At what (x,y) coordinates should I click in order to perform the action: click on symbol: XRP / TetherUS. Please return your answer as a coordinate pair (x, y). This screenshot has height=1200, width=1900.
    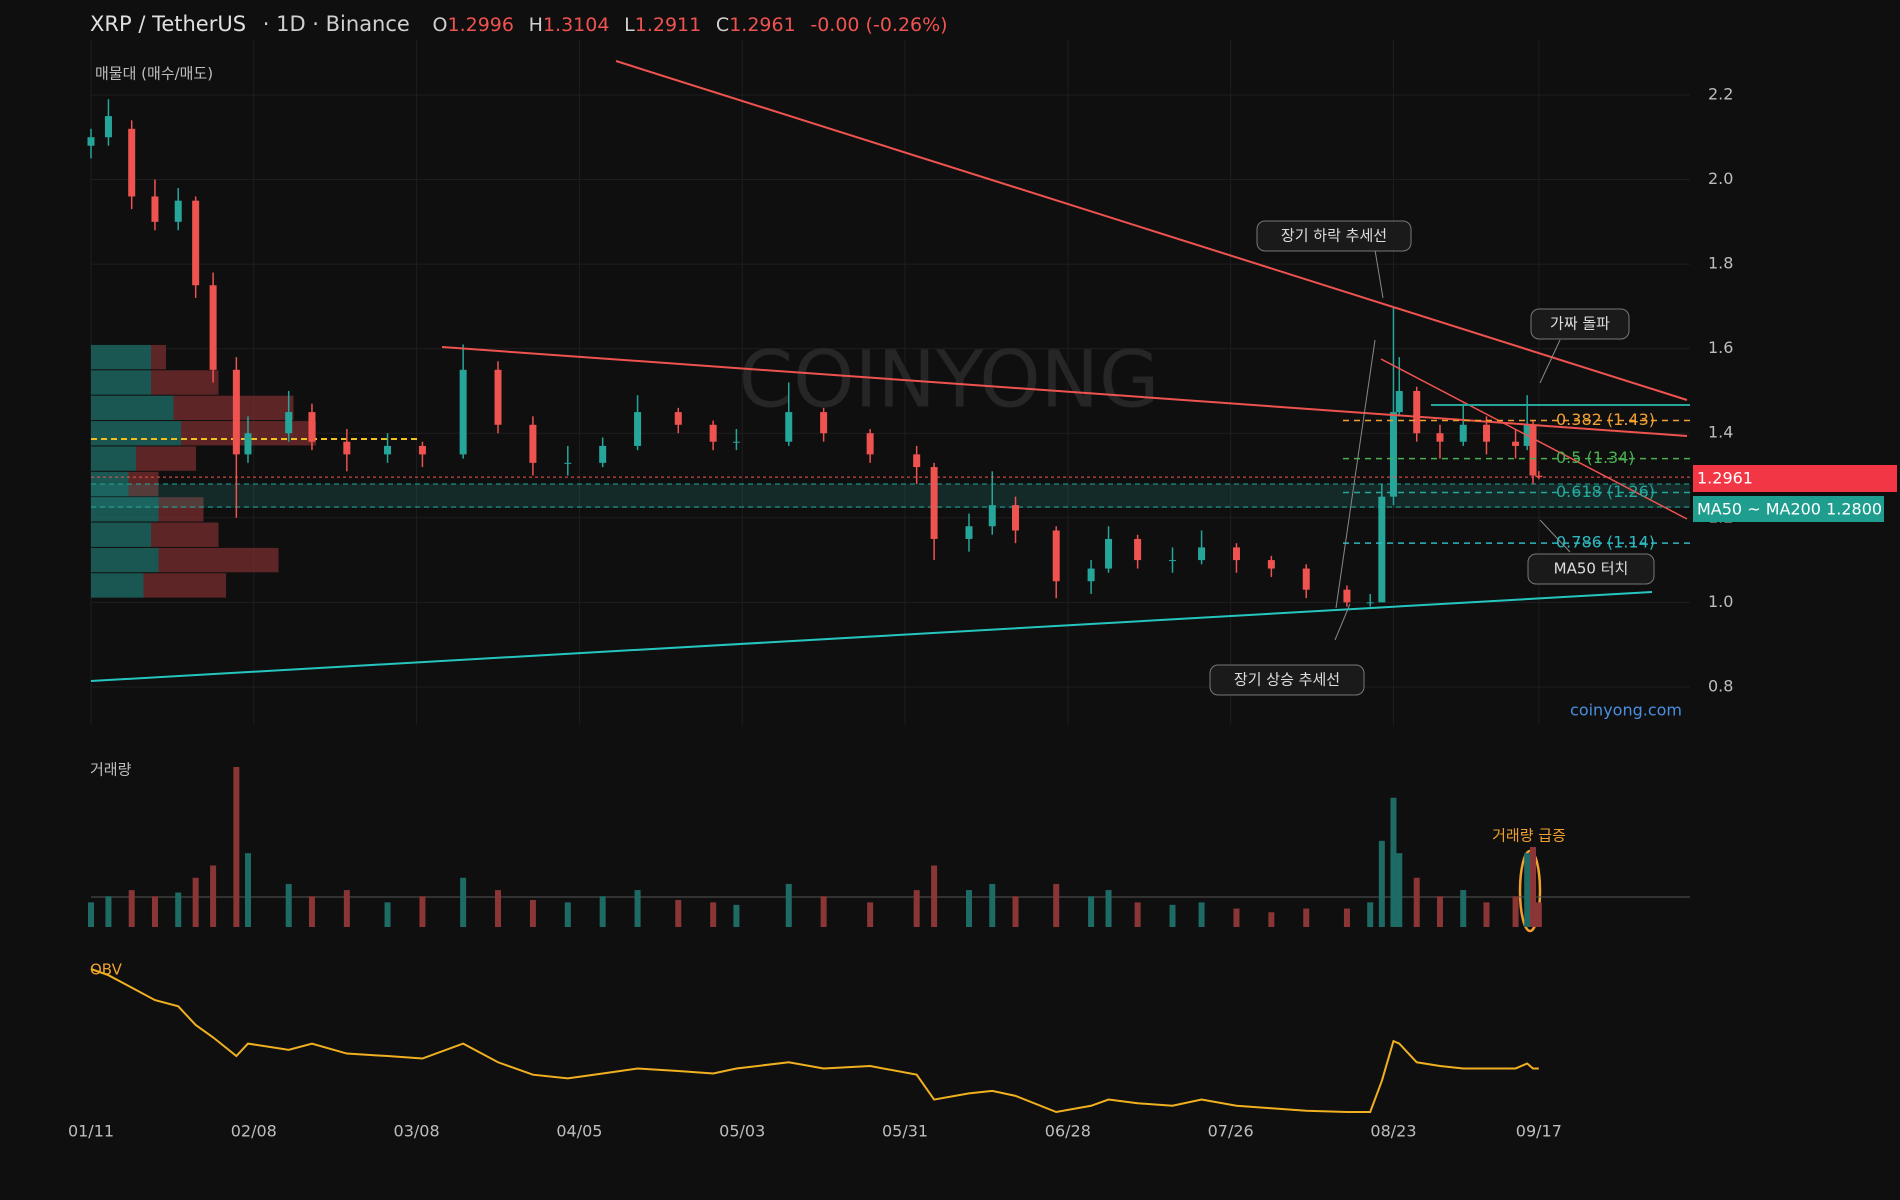
    Looking at the image, I should click on (168, 24).